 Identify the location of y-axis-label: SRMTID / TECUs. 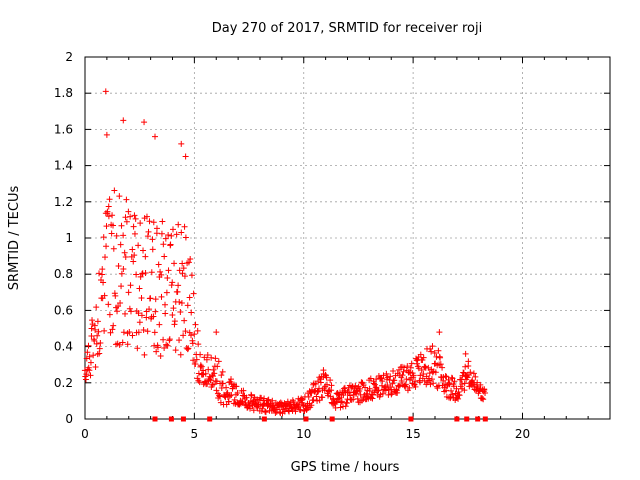
(14, 238).